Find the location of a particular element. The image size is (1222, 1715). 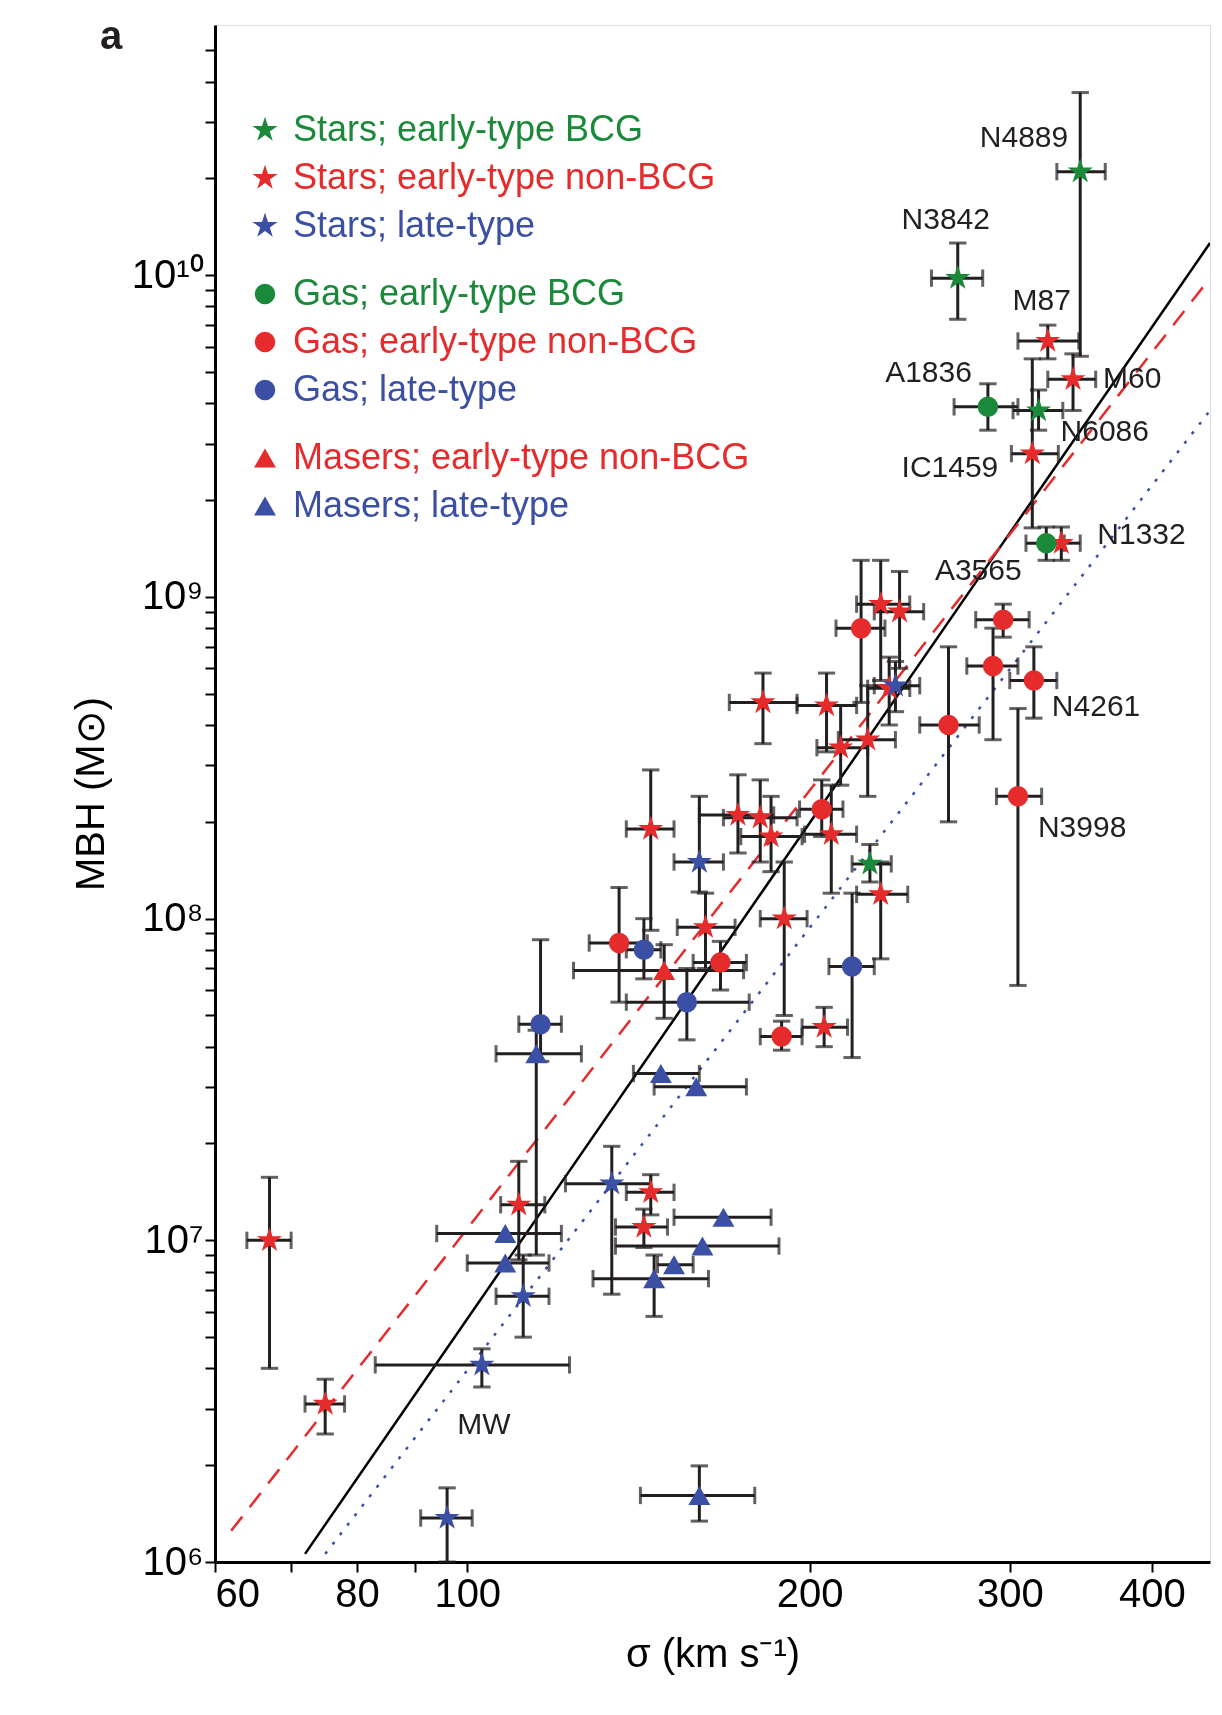

annotation: N3998 is located at coordinates (1082, 827).